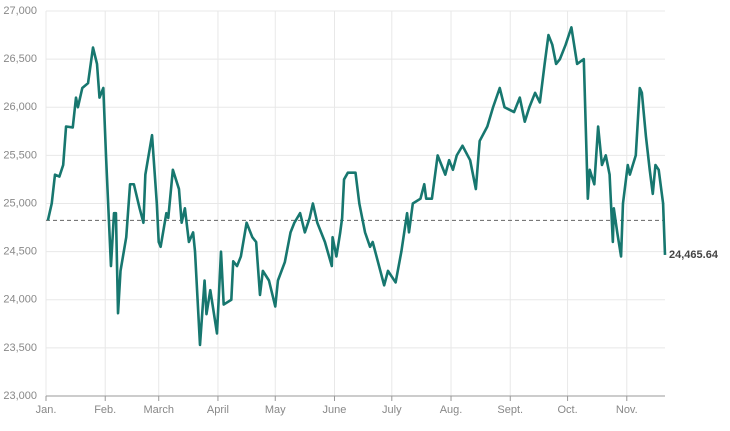  What do you see at coordinates (20, 396) in the screenshot?
I see `y-tick-label: 23,000` at bounding box center [20, 396].